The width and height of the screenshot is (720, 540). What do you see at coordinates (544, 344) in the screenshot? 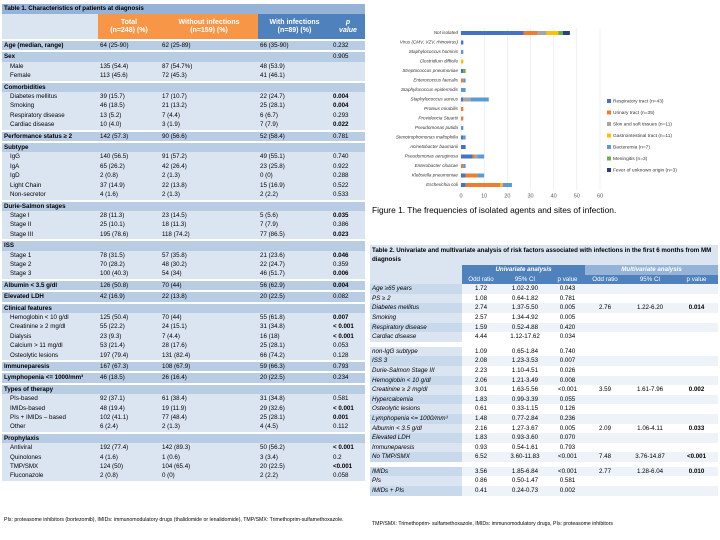
I see `spacer` at bounding box center [544, 344].